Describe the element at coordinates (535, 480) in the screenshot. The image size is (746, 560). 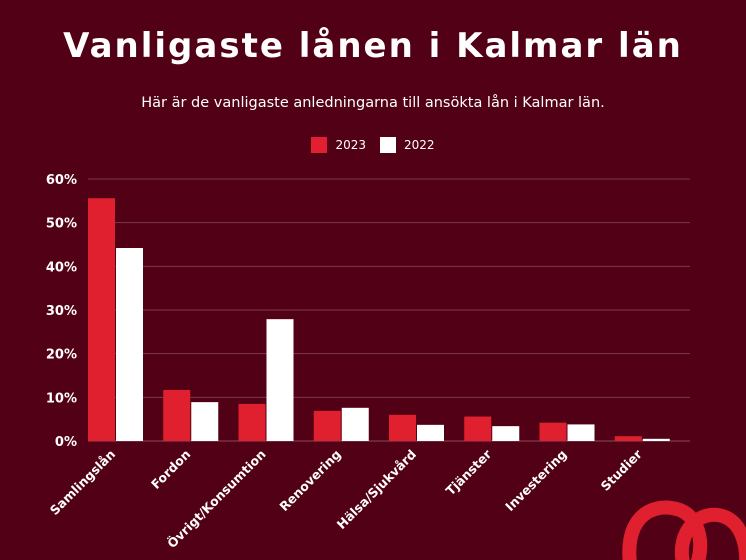
I see `x-tick-label: Investering` at that location.